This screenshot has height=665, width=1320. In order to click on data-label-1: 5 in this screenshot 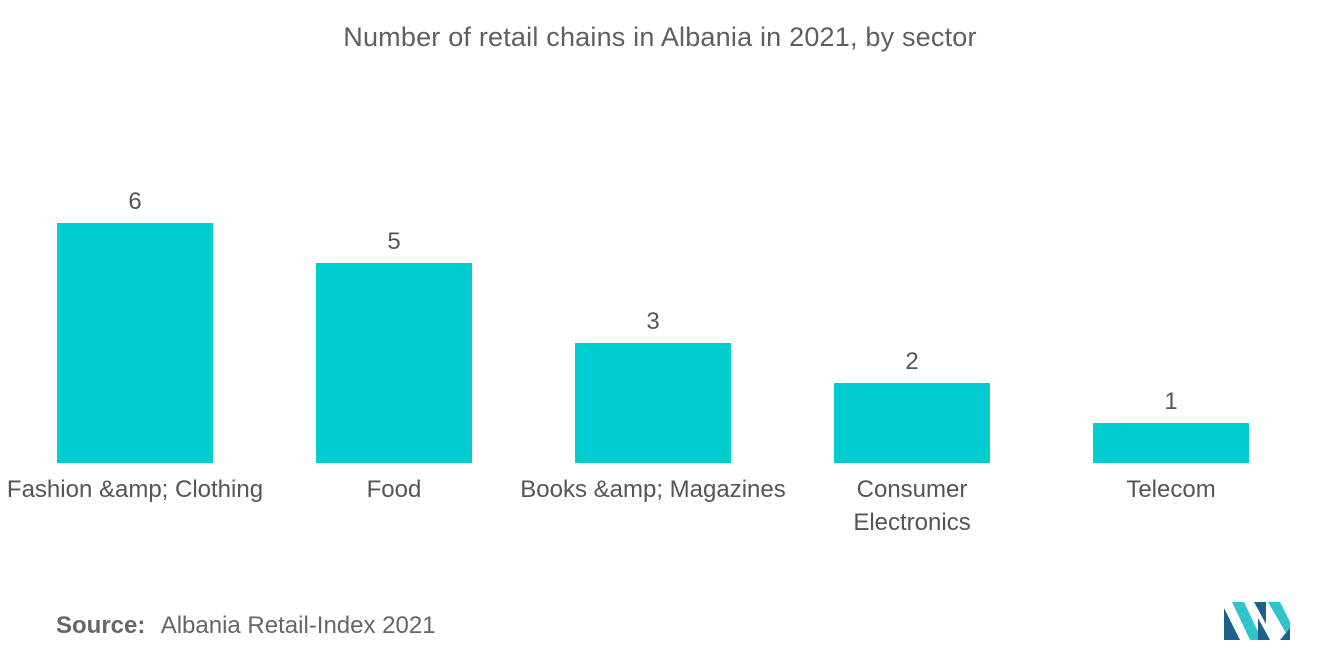, I will do `click(393, 241)`.